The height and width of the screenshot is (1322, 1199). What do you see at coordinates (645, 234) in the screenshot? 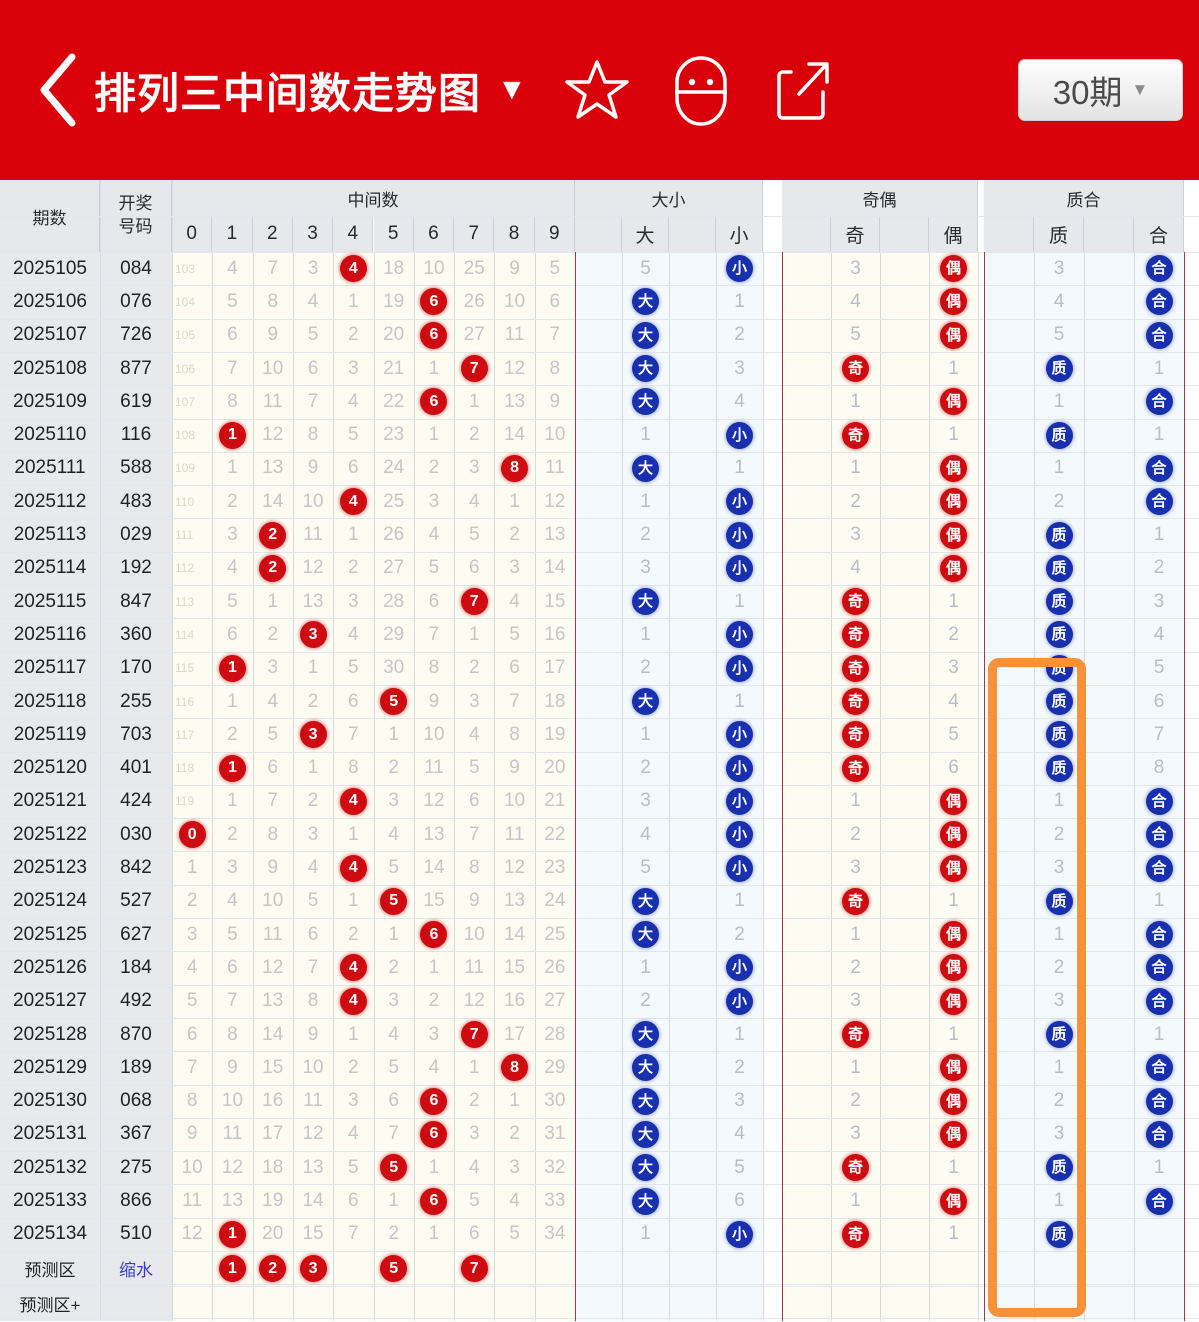
I see `size-header-big: 大` at bounding box center [645, 234].